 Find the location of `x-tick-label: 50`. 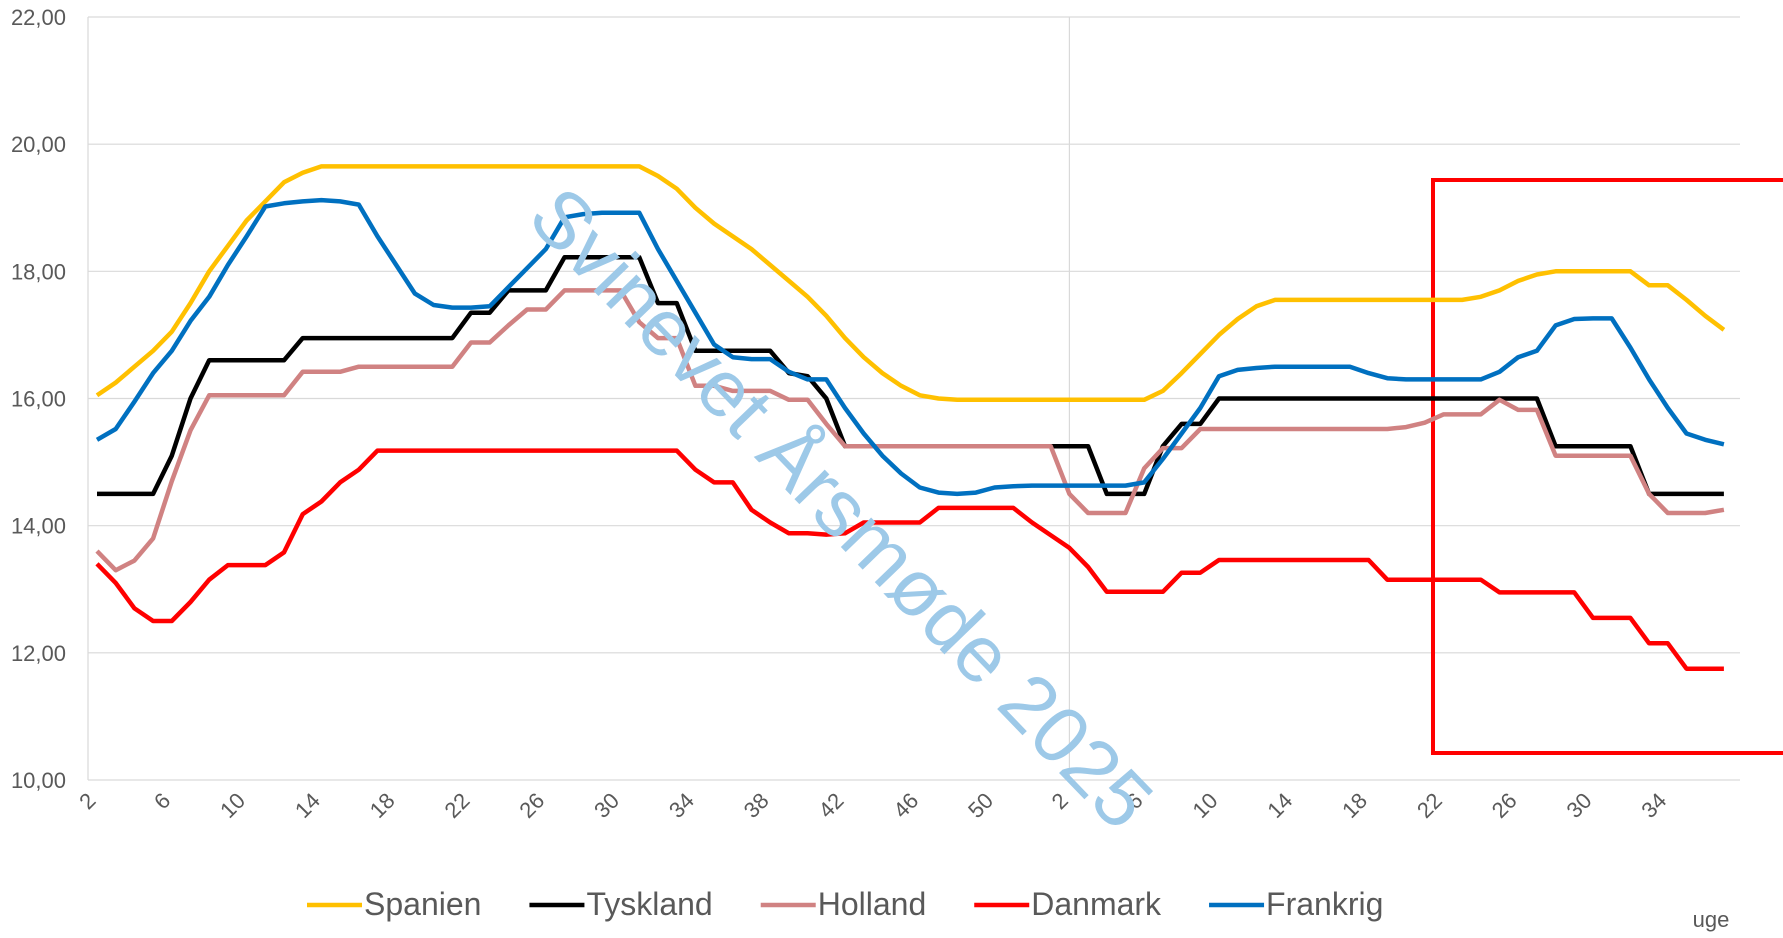

x-tick-label: 50 is located at coordinates (980, 805).